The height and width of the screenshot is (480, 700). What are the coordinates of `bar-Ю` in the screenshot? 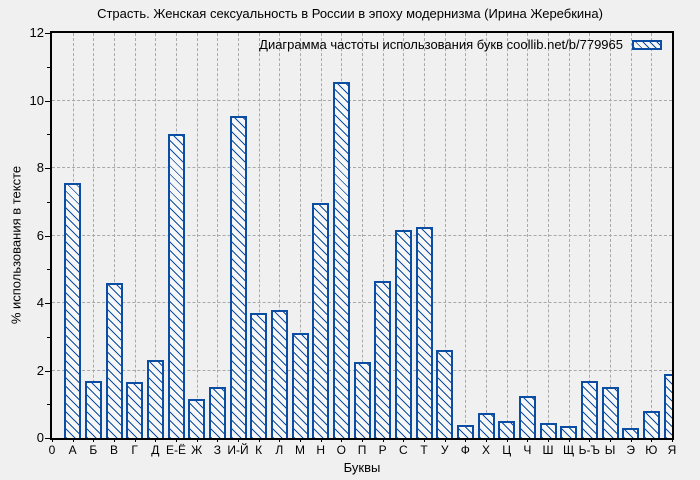 It's located at (651, 424).